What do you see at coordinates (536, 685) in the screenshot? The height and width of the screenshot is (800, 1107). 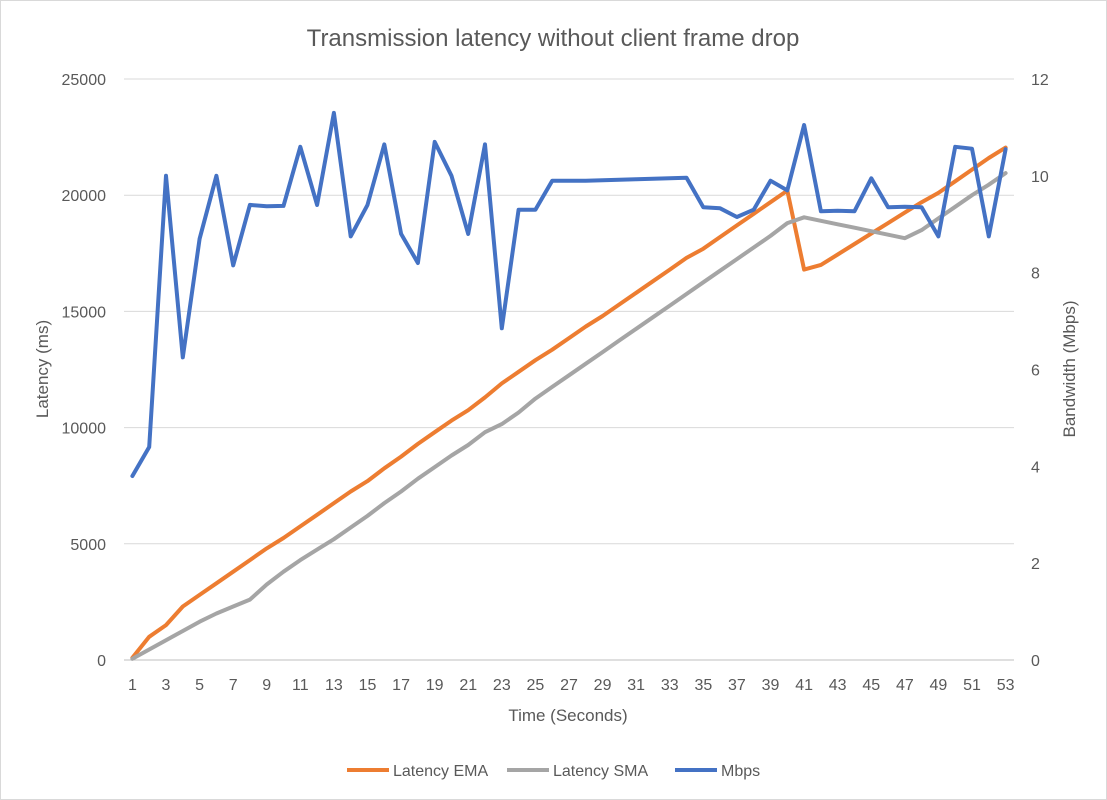 I see `x-tick-label: 25` at bounding box center [536, 685].